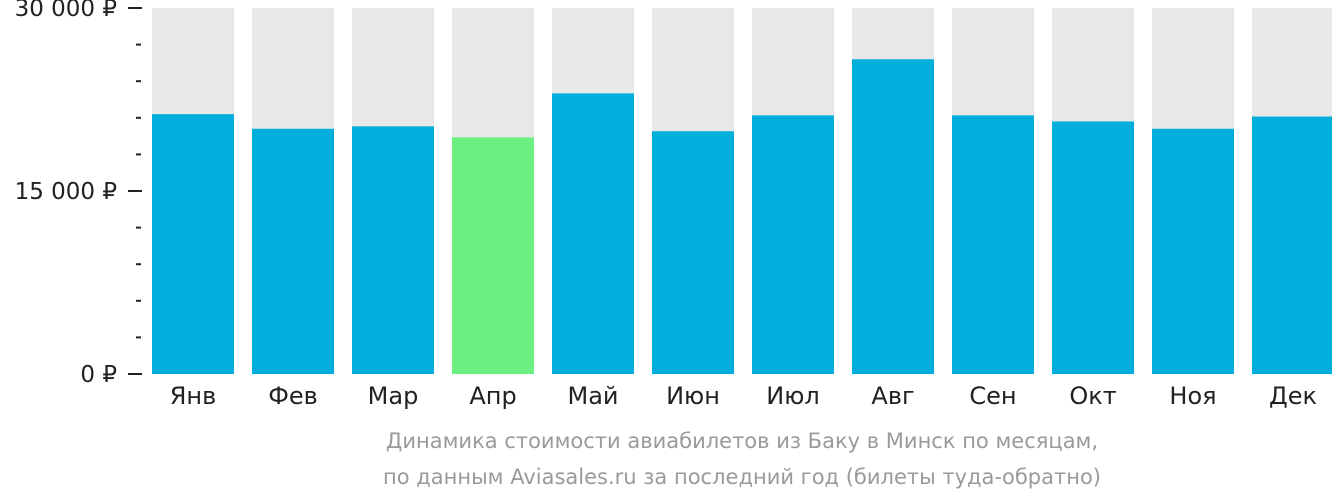 The height and width of the screenshot is (502, 1332). I want to click on x-tick-label: Ноя, so click(1192, 396).